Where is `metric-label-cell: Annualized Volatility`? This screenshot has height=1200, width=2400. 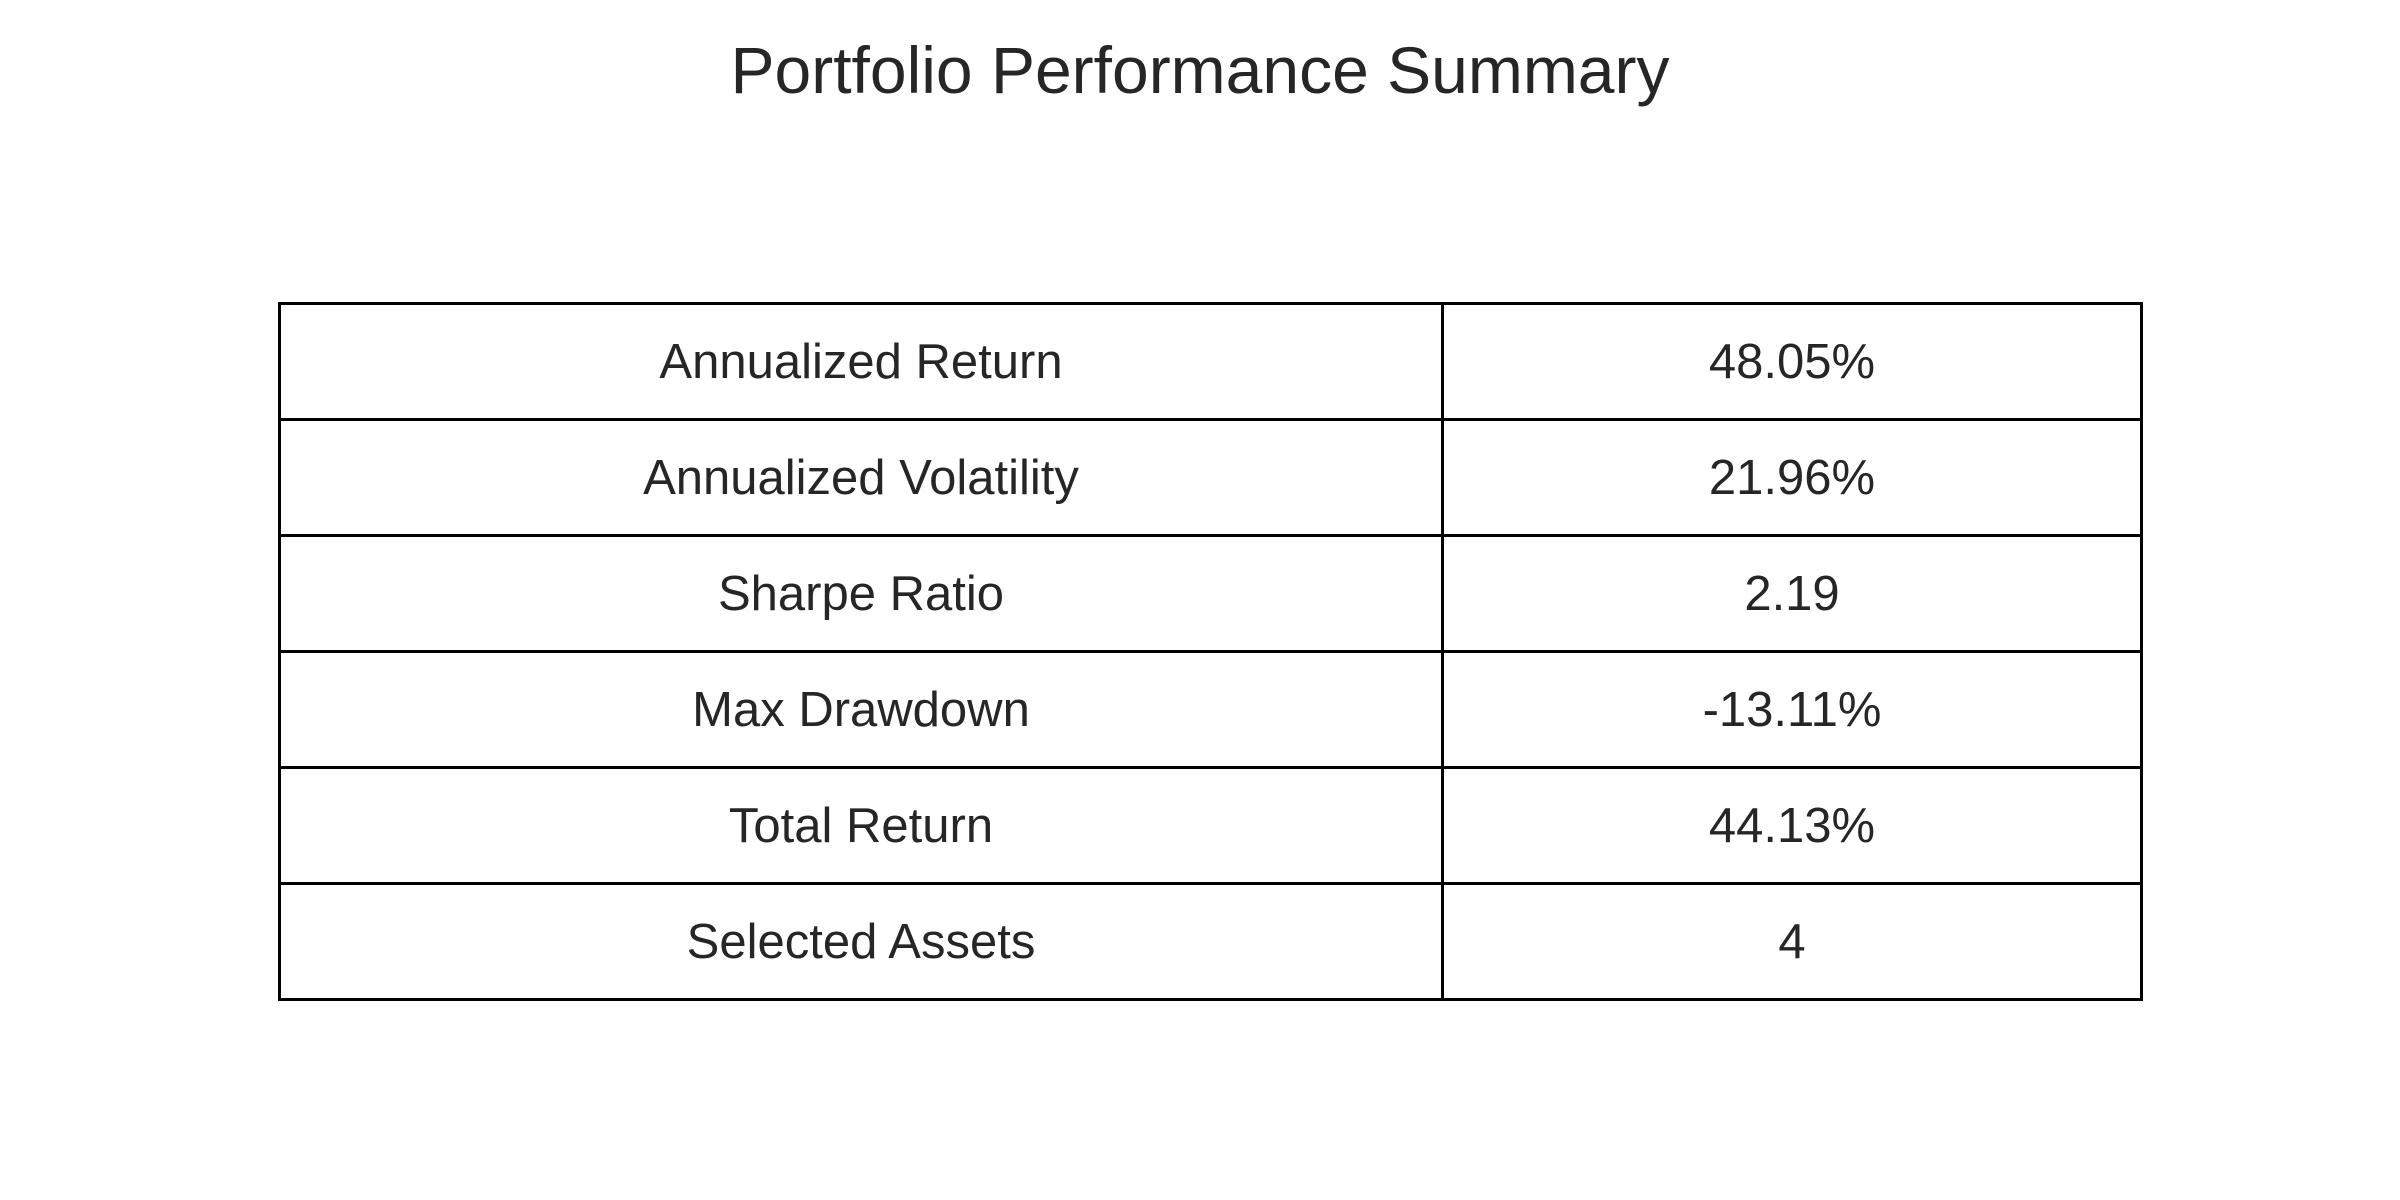 metric-label-cell: Annualized Volatility is located at coordinates (861, 477).